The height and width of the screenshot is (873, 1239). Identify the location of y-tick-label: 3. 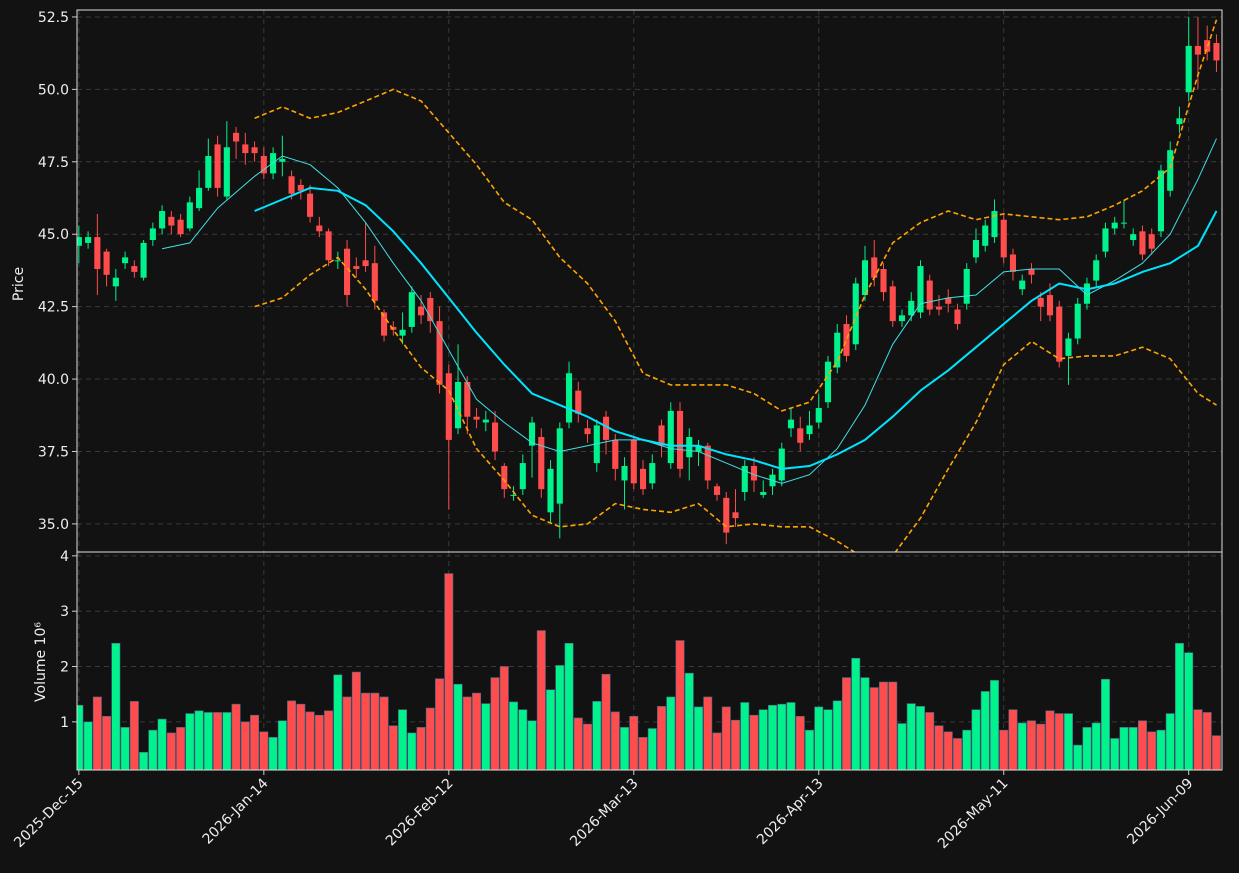
(64, 612).